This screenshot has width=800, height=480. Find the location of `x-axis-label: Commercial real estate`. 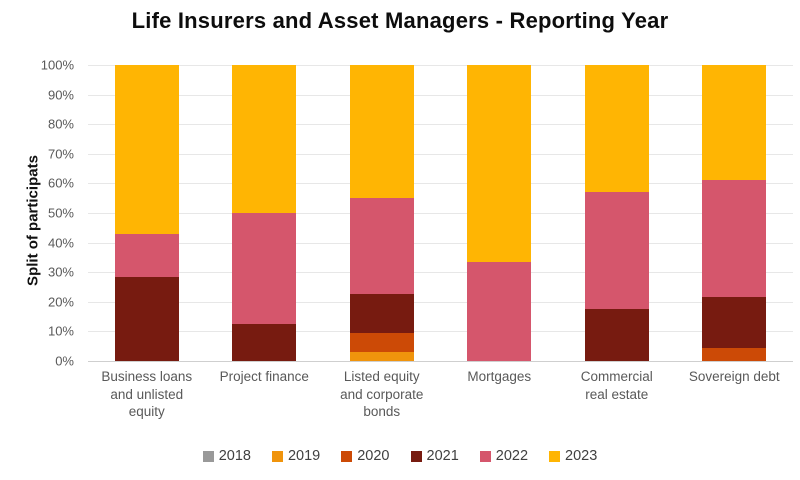

x-axis-label: Commercial real estate is located at coordinates (616, 385).